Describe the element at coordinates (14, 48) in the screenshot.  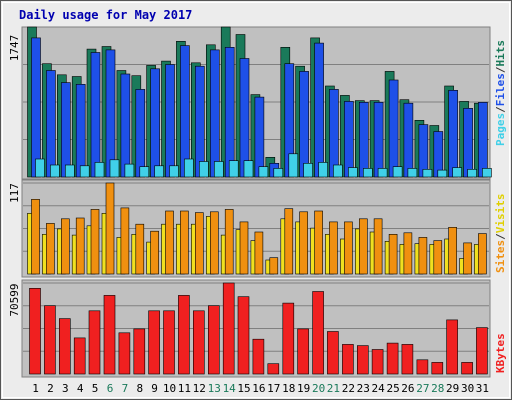
I see `hits-ymax-label: 1747` at that location.